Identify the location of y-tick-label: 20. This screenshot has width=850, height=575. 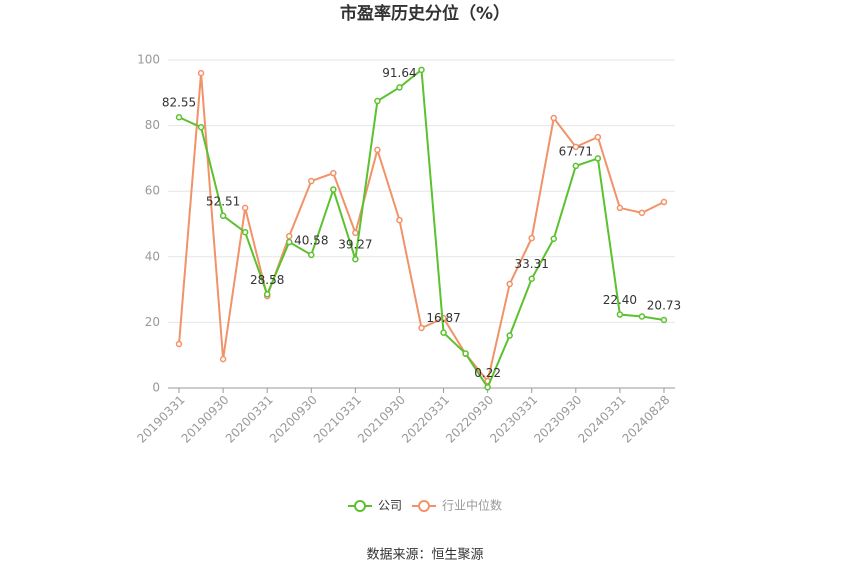
(152, 322).